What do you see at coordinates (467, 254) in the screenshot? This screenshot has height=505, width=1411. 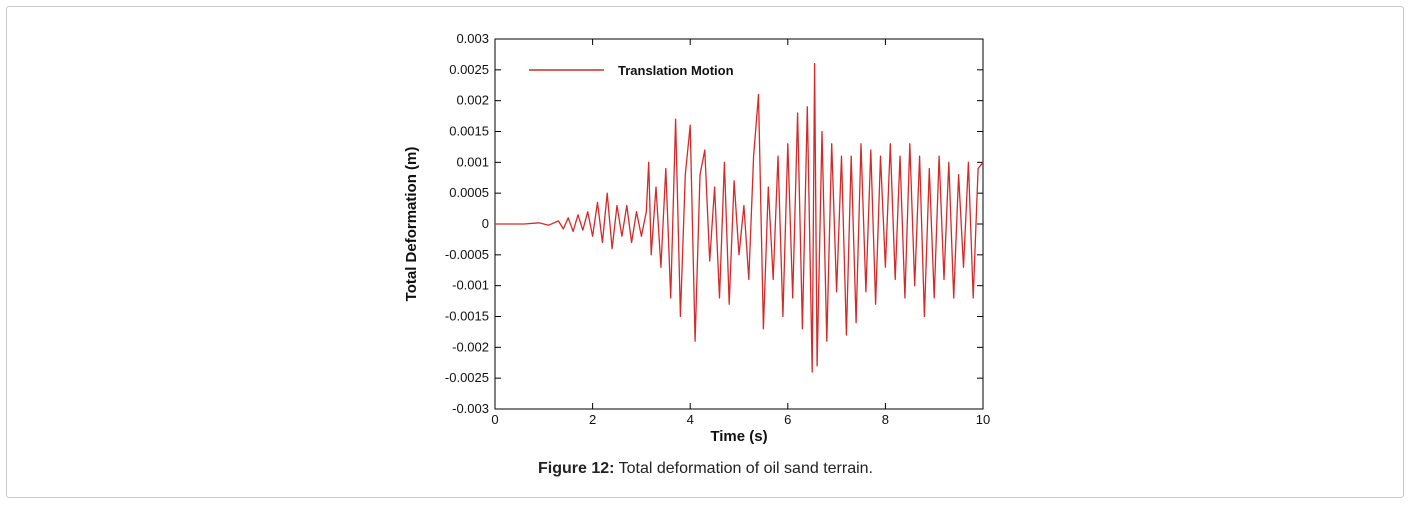 I see `y-tick-label: -0.0005` at bounding box center [467, 254].